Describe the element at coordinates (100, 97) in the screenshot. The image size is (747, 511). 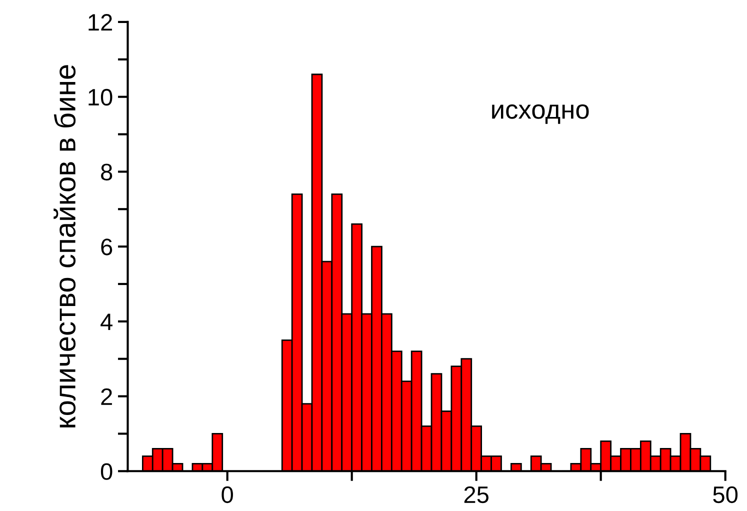
I see `y-tick-label: 10` at that location.